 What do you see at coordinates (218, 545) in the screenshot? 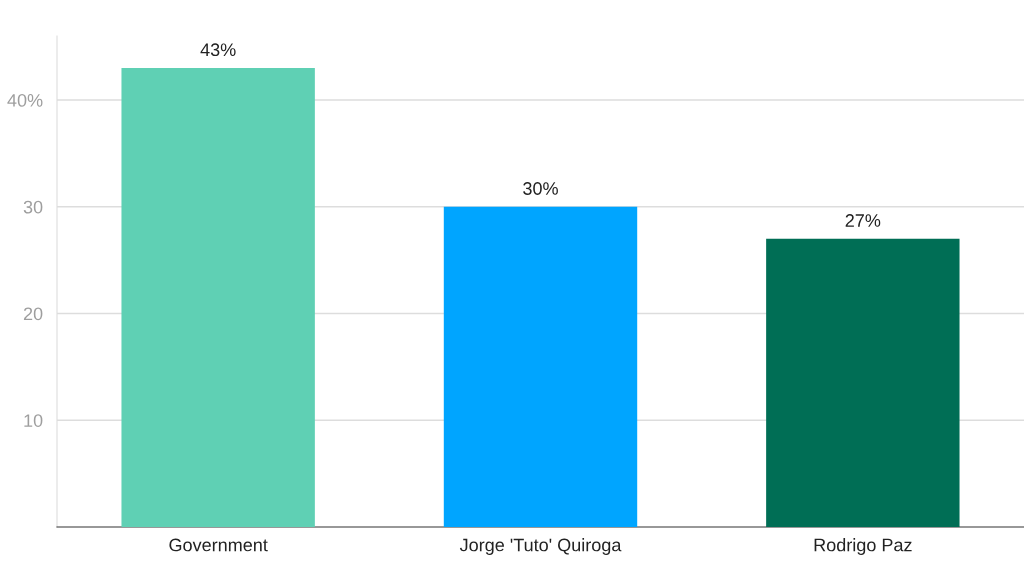
I see `x-tick-label: Government` at bounding box center [218, 545].